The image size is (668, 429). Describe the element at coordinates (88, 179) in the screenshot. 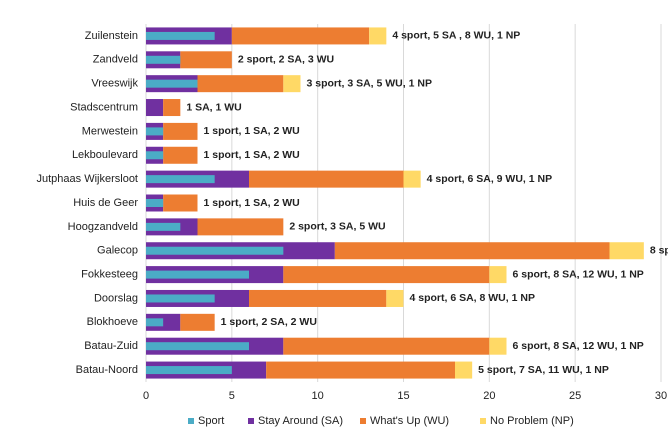

I see `y-tick-label: Jutphaas Wijkersloot` at that location.